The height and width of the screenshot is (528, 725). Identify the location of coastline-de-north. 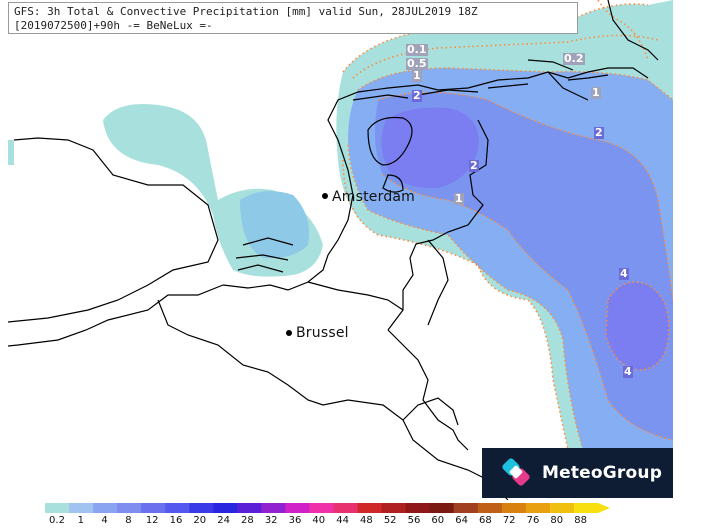
(593, 35).